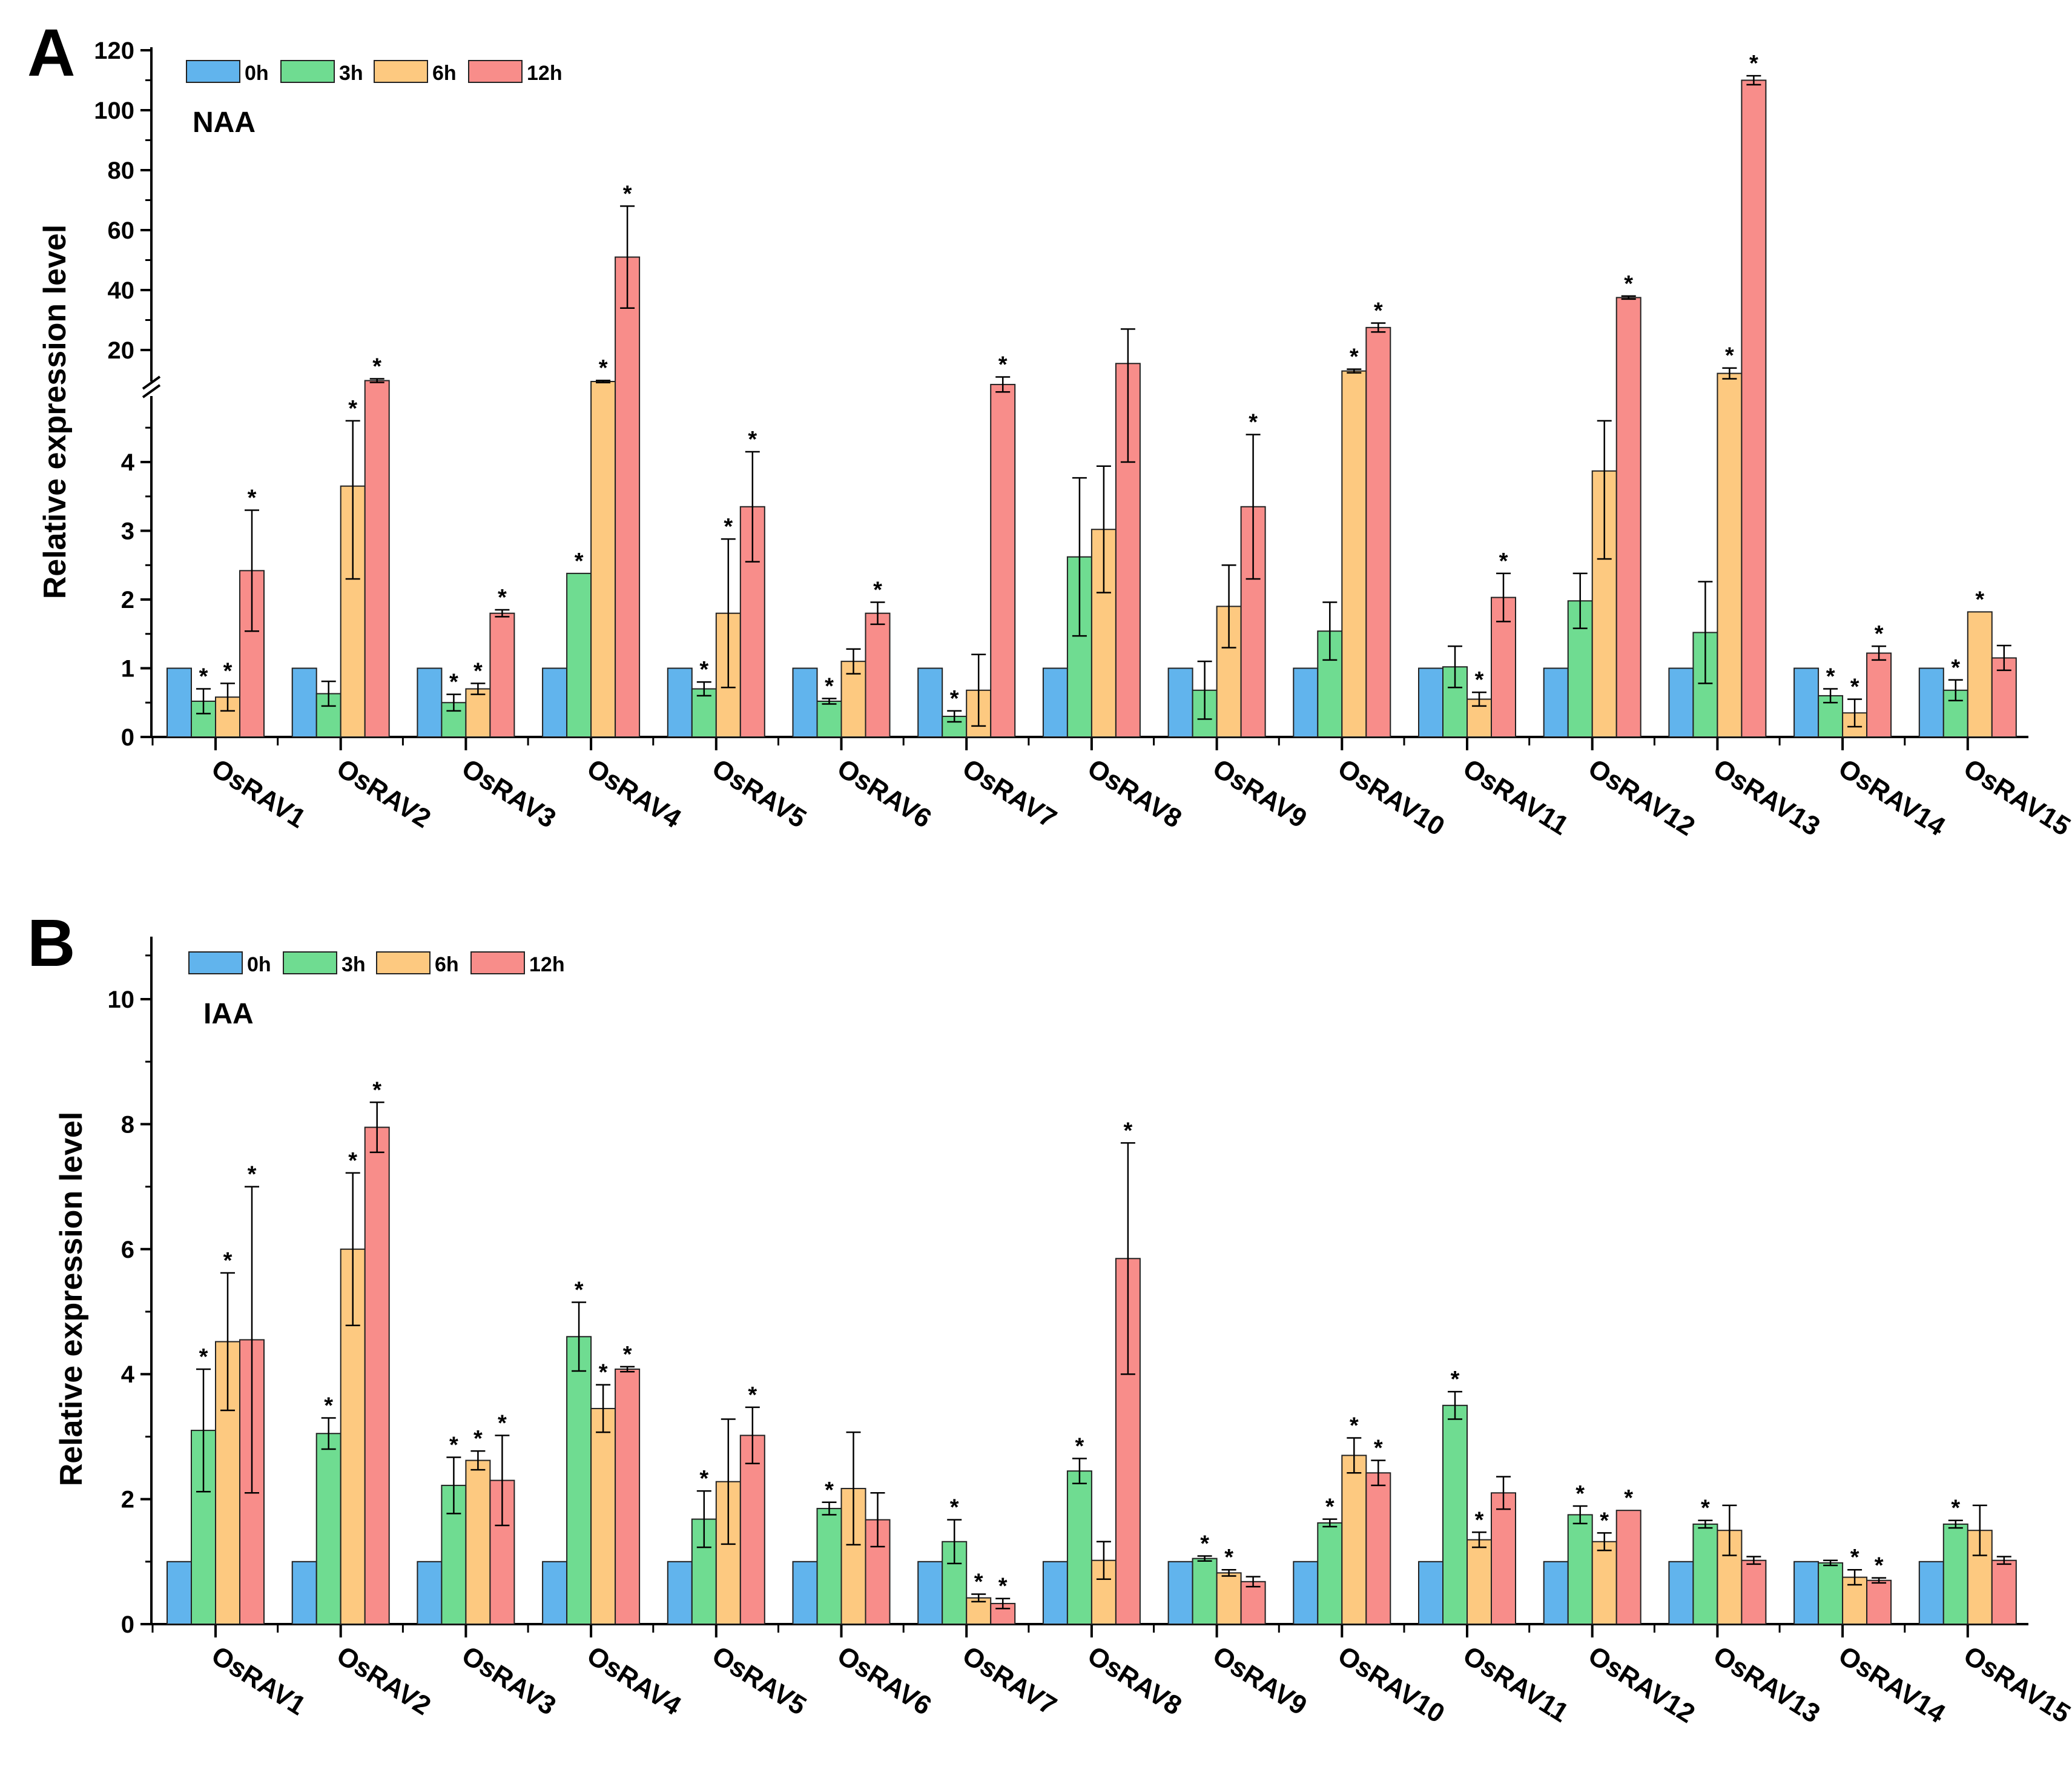  What do you see at coordinates (2015, 1684) in the screenshot?
I see `panel-b-category-label: OsRAV15` at bounding box center [2015, 1684].